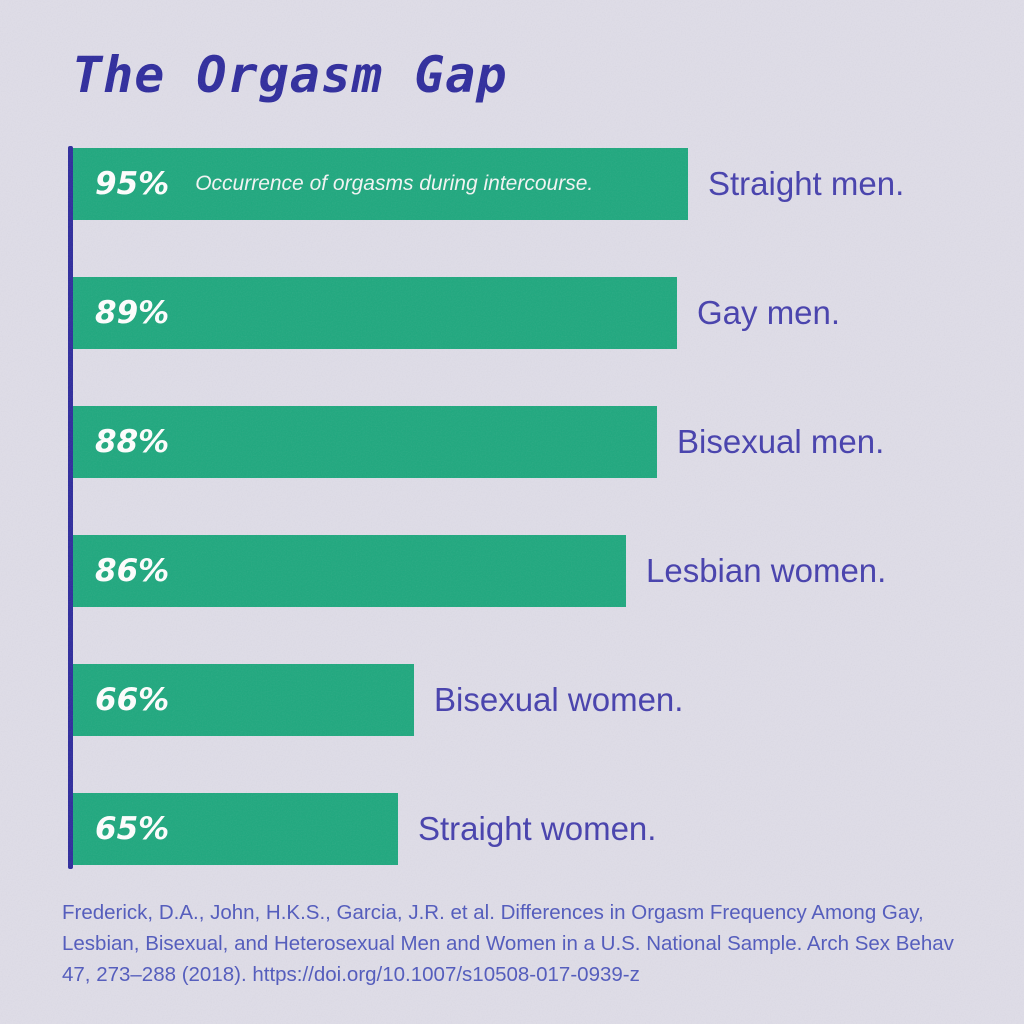 The image size is (1024, 1024). I want to click on bar-value-label: 88%, so click(132, 442).